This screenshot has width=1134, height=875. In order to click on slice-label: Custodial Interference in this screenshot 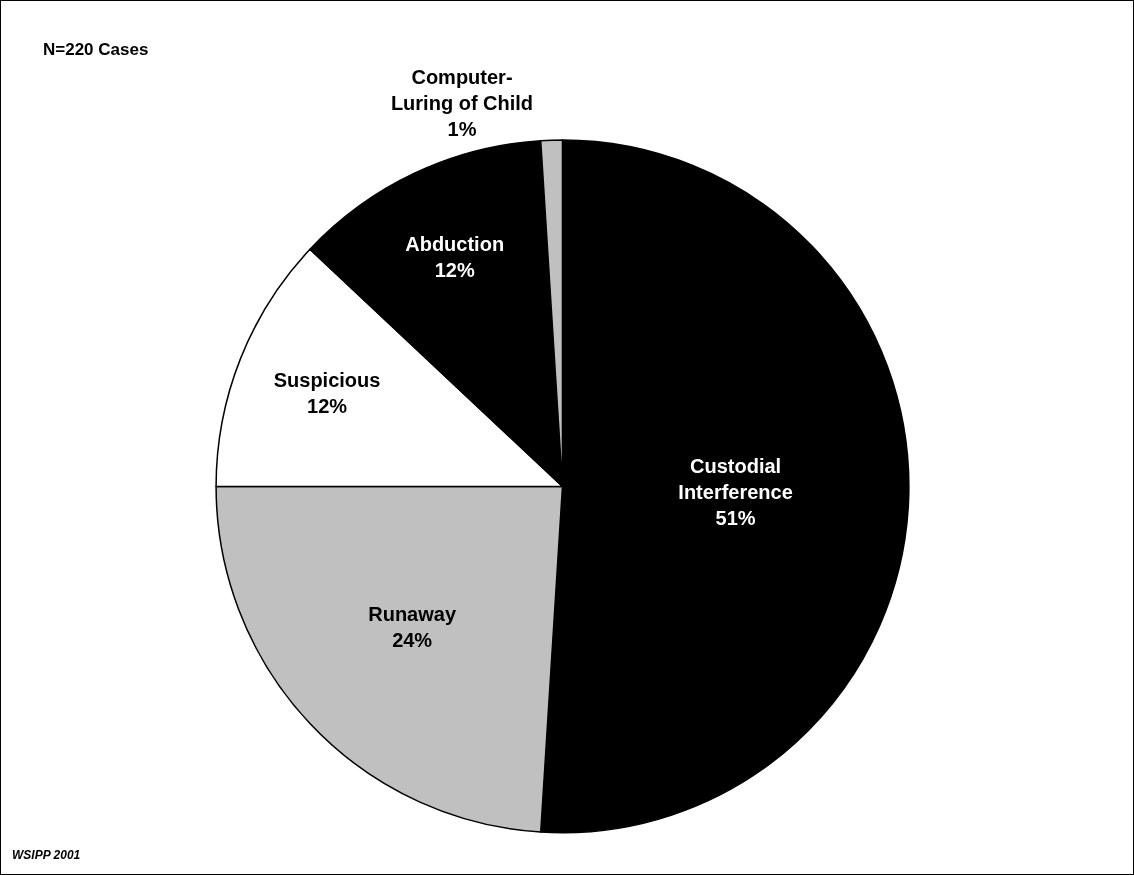, I will do `click(735, 478)`.